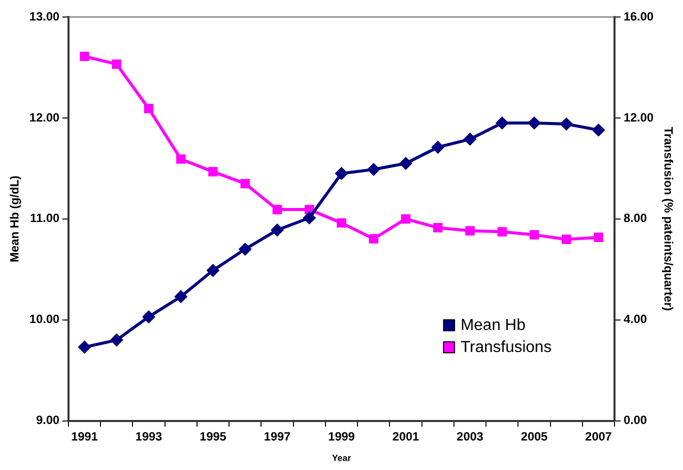  I want to click on y2-tick-label: 12.00, so click(639, 117).